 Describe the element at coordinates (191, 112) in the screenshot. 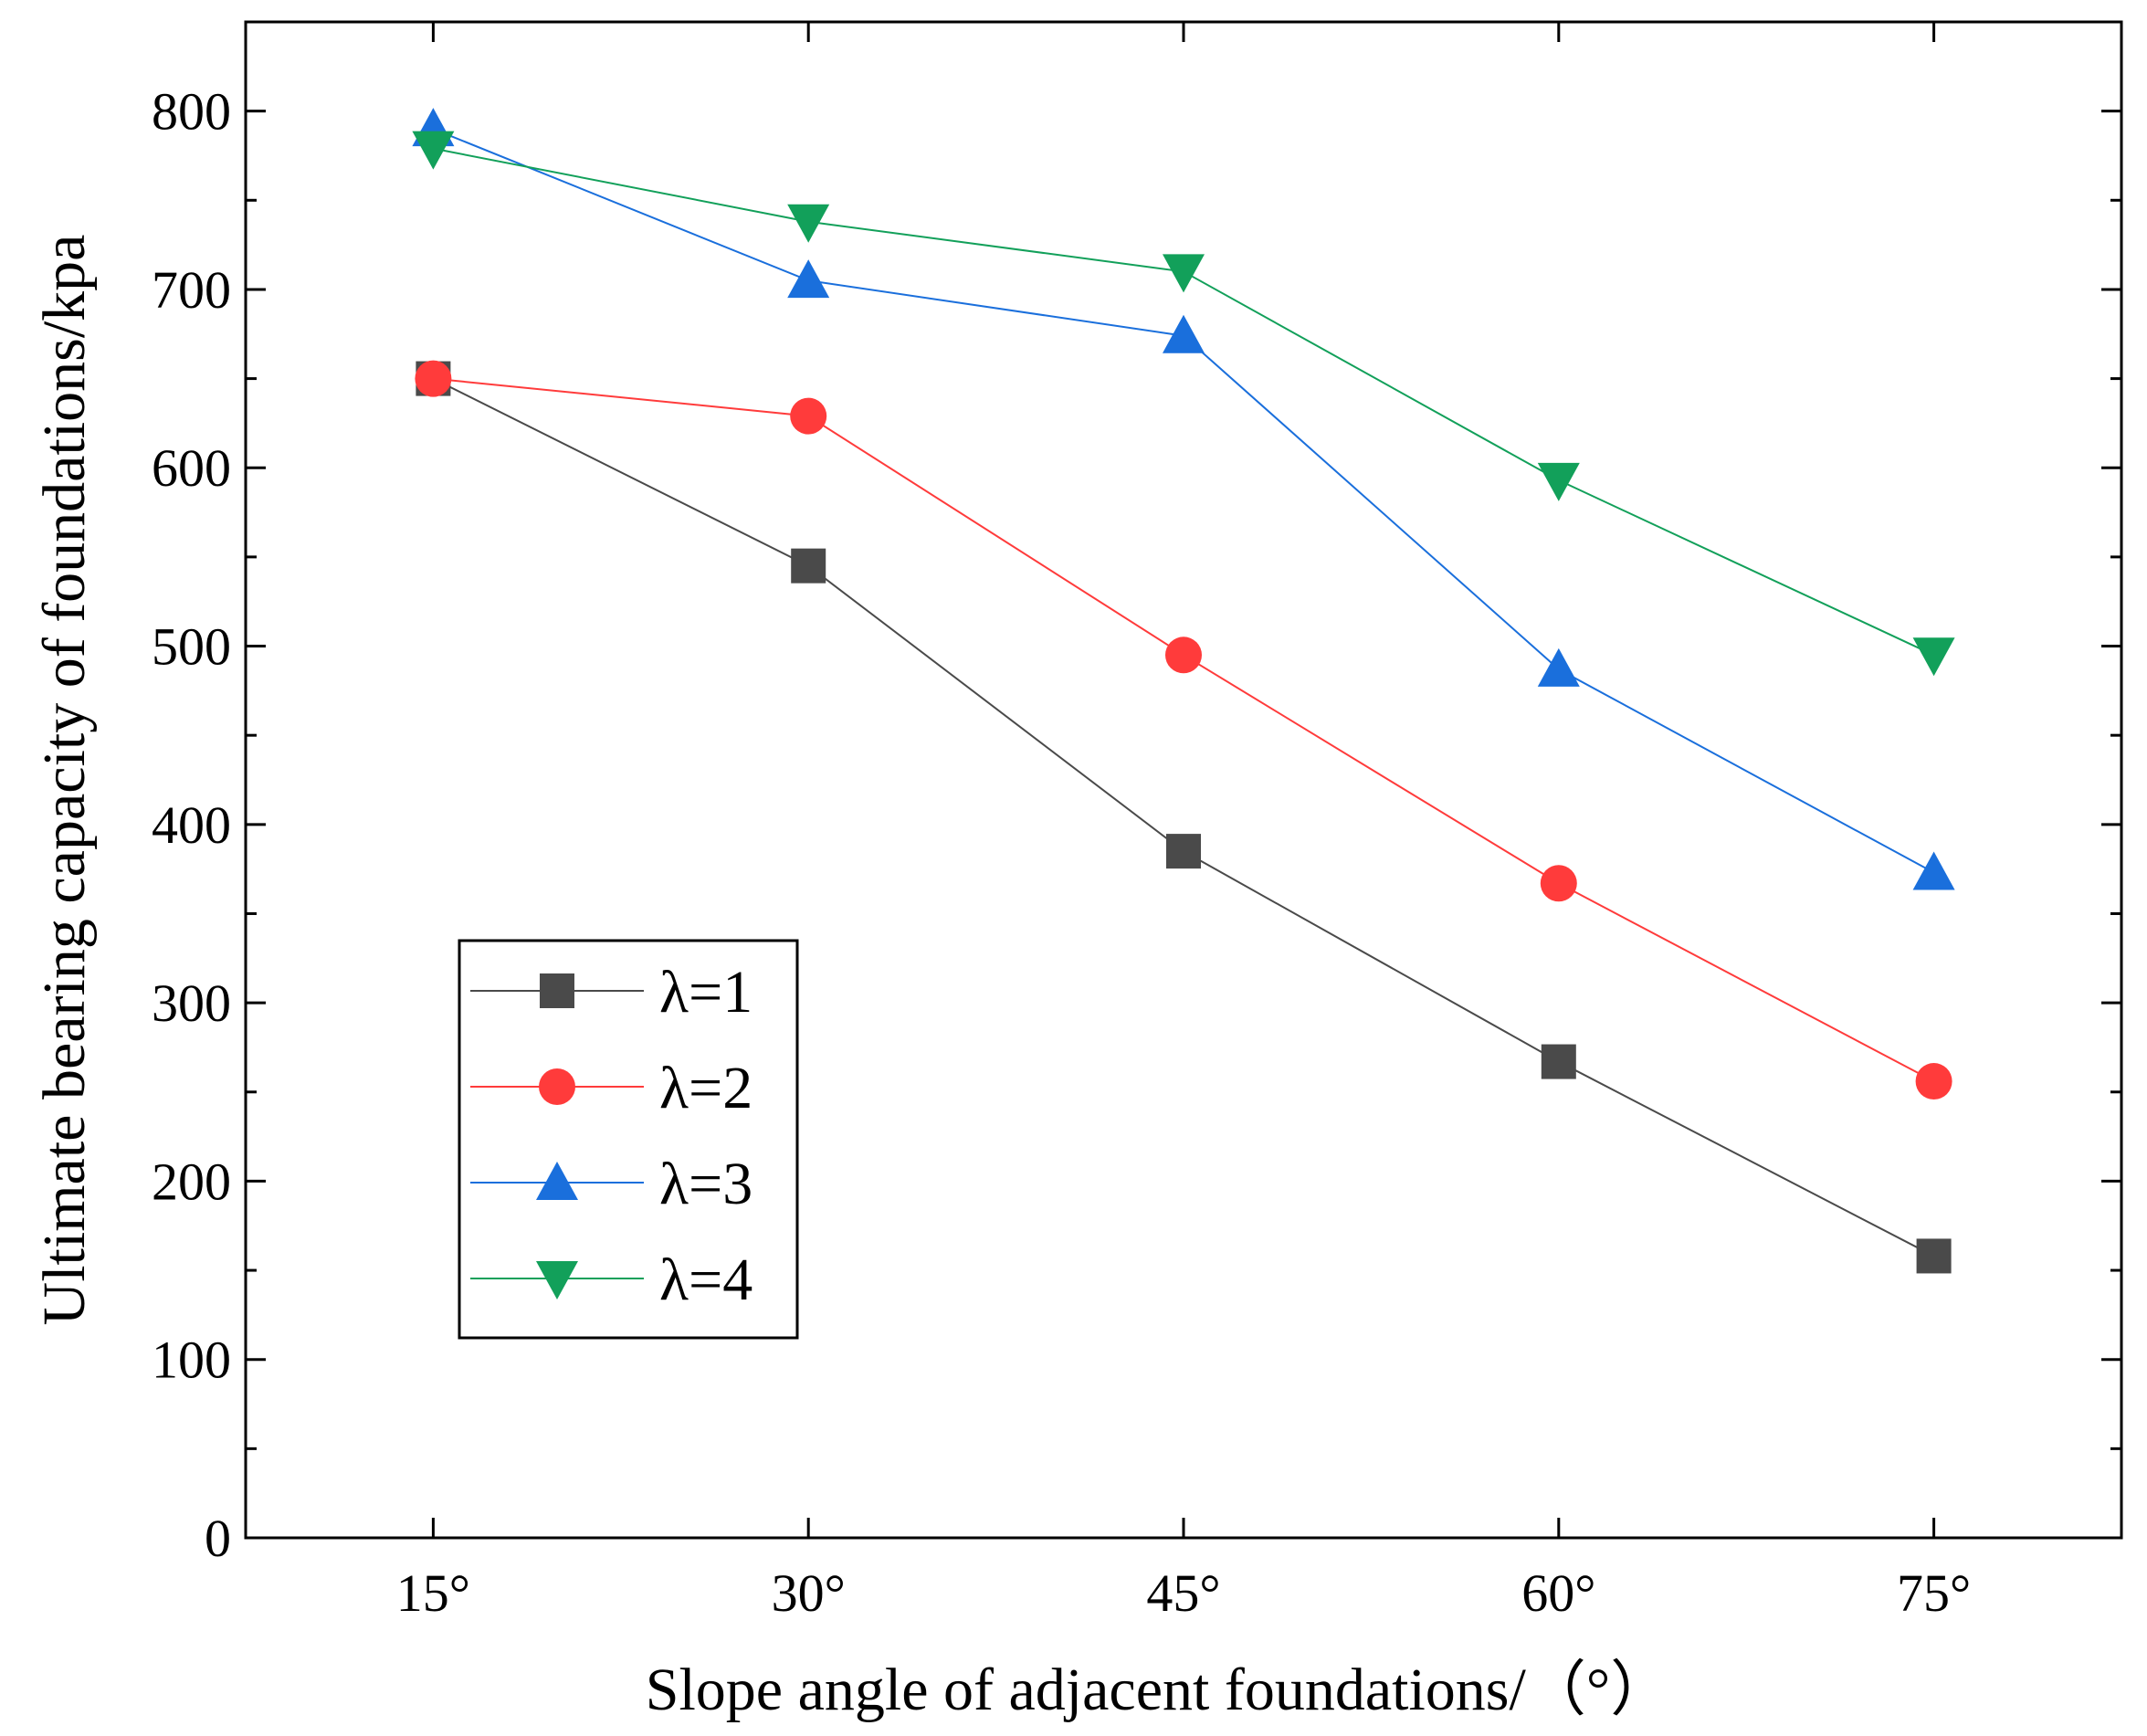

I see `y-tick-label: 800` at that location.